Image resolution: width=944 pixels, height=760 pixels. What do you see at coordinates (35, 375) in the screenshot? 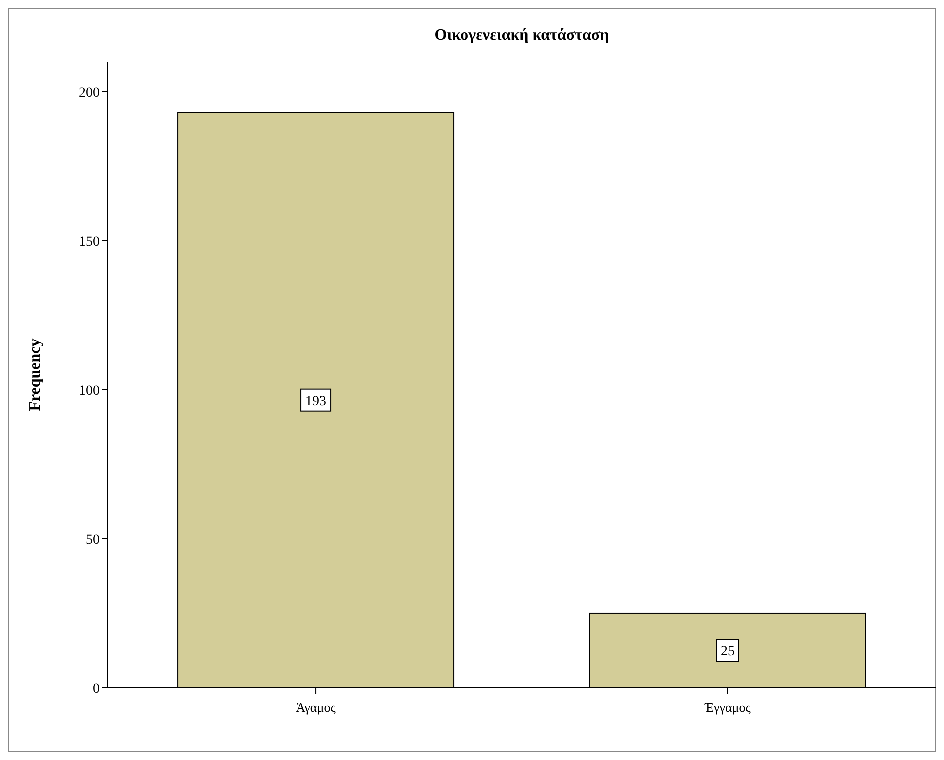
I see `y-axis-title: Frequency` at bounding box center [35, 375].